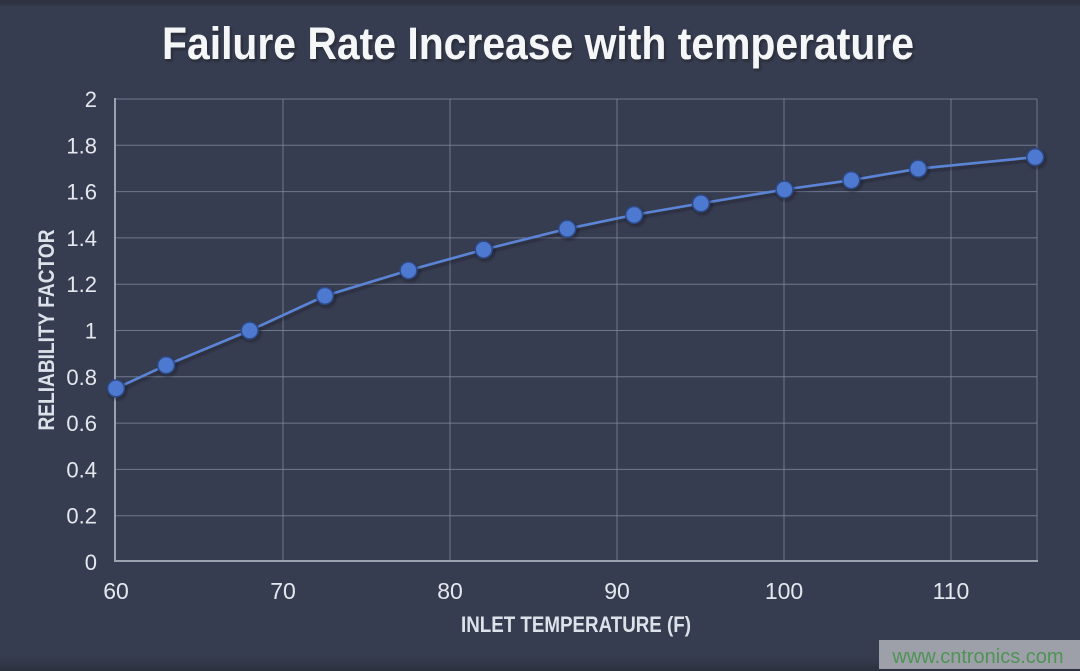  Describe the element at coordinates (576, 624) in the screenshot. I see `svg-text: INLET TEMPERATURE (F)` at that location.